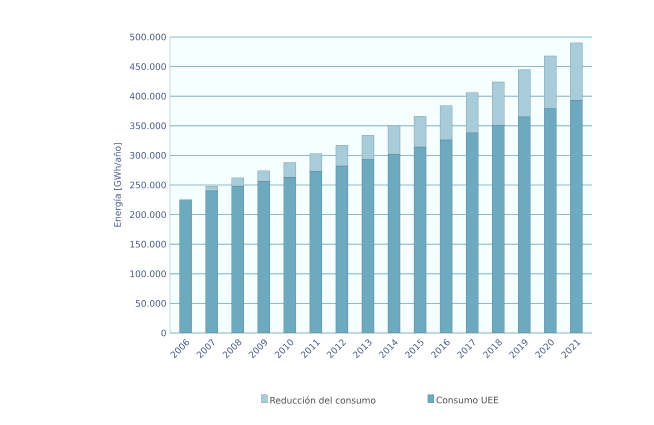 This screenshot has width=654, height=425. What do you see at coordinates (148, 66) in the screenshot?
I see `y-tick-label: 450.000` at bounding box center [148, 66].